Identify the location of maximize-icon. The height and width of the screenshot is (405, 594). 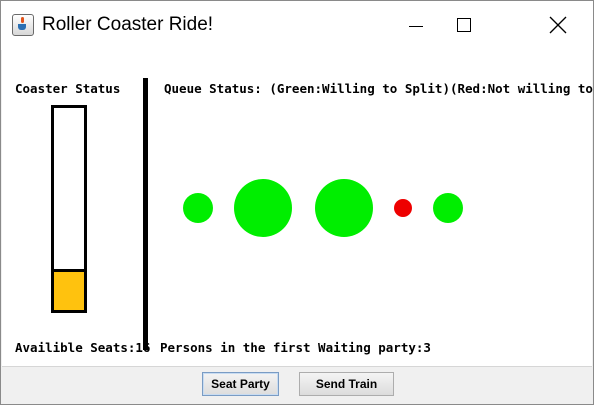
(464, 25).